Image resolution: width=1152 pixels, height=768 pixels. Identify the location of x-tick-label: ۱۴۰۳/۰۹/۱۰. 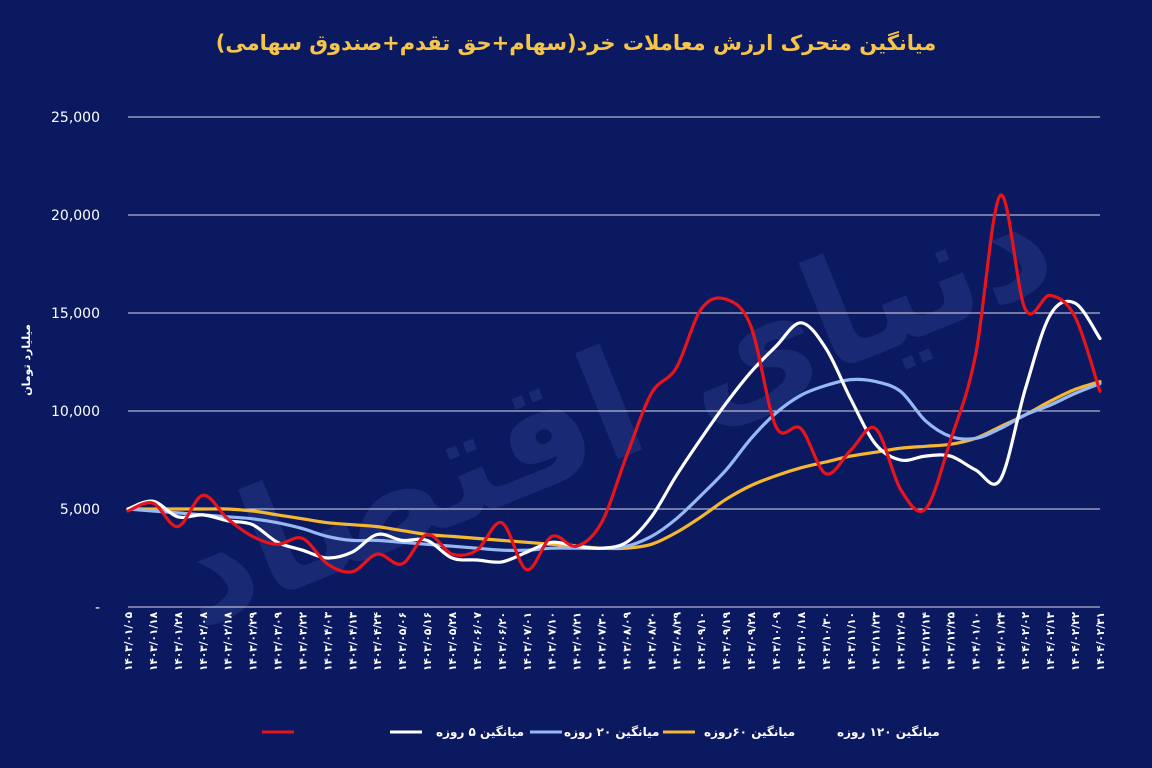
(702, 641).